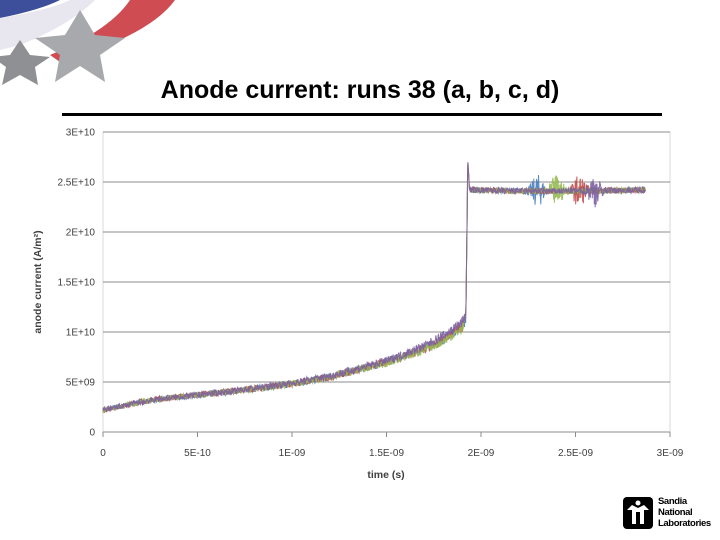 The image size is (720, 540). Describe the element at coordinates (38, 281) in the screenshot. I see `y-axis-label: anode current (A/m²)` at that location.